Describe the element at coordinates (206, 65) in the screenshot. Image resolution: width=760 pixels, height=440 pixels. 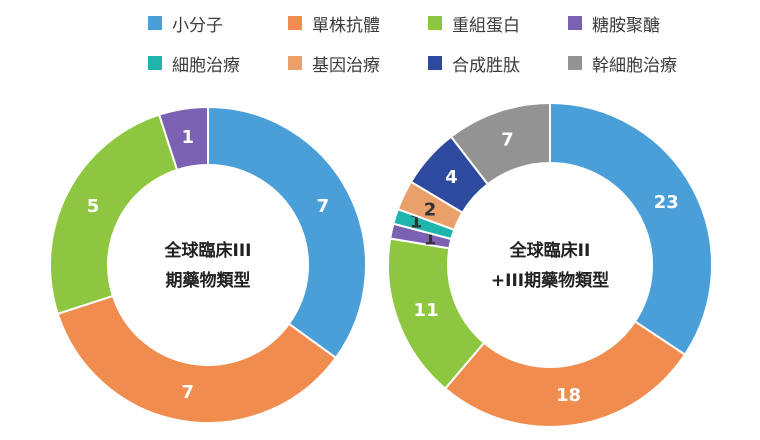
I see `legend-label: 細胞治療` at that location.